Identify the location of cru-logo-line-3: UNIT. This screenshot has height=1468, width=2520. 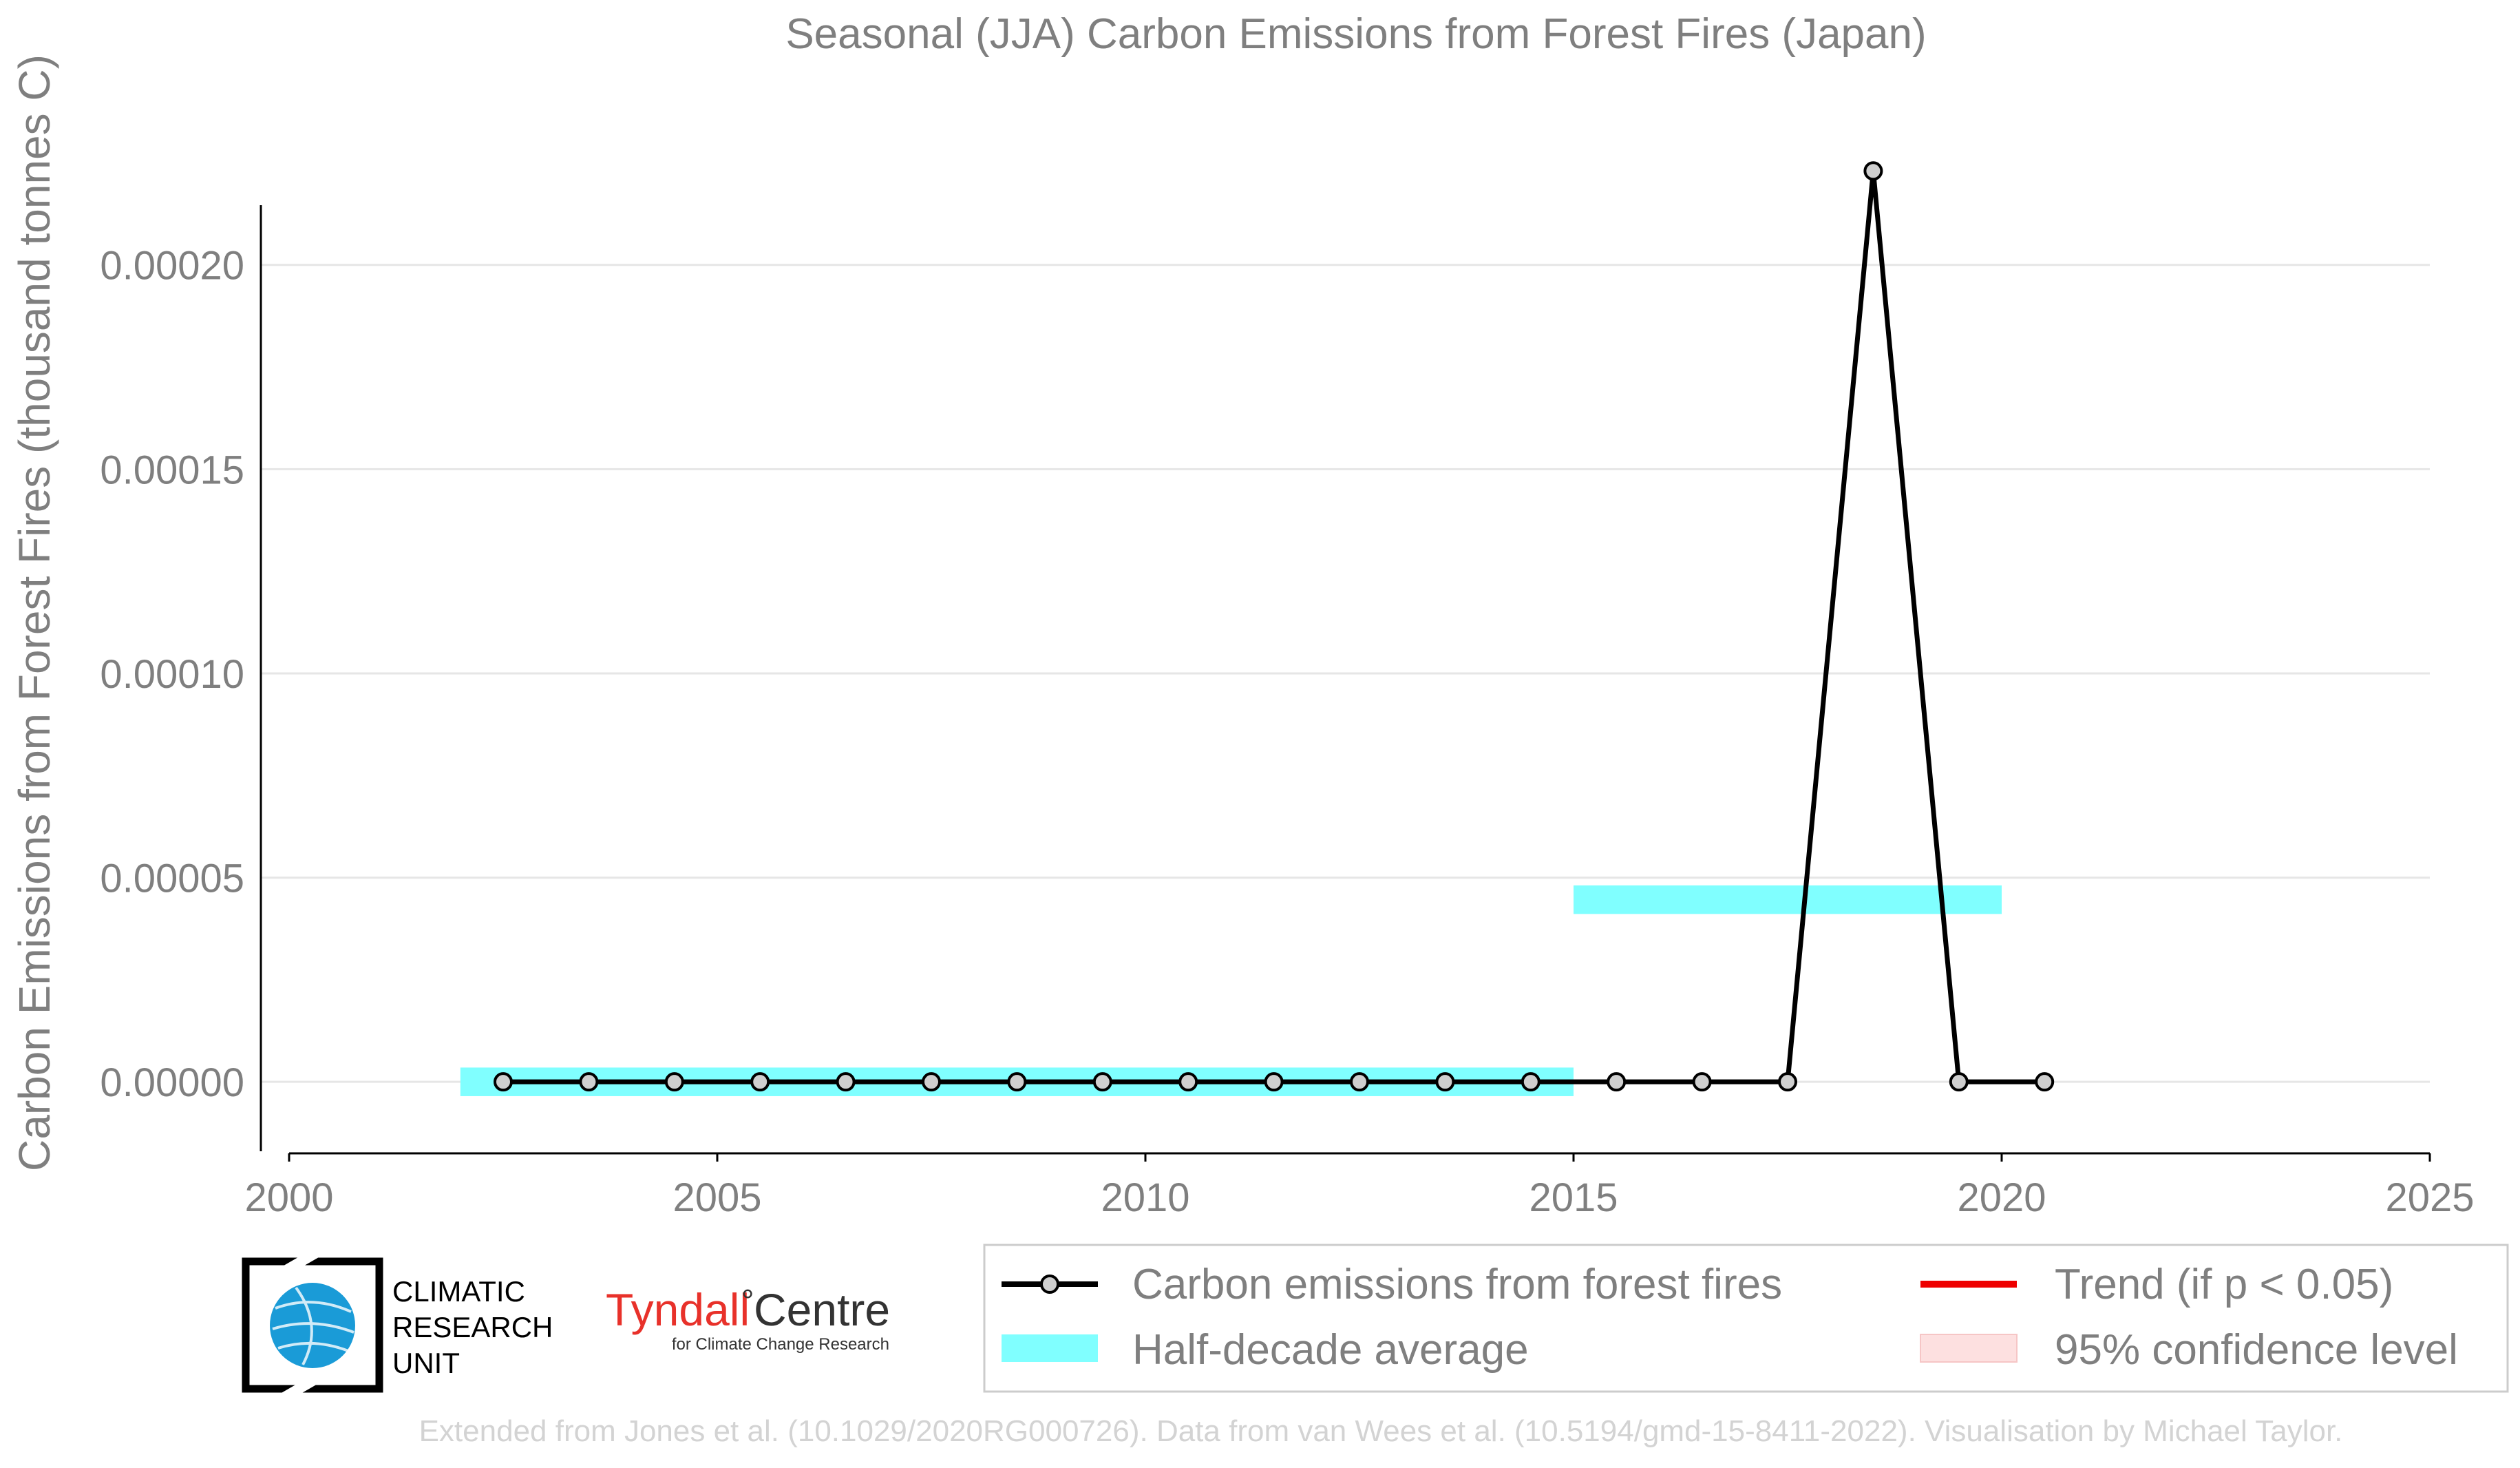
(426, 1363).